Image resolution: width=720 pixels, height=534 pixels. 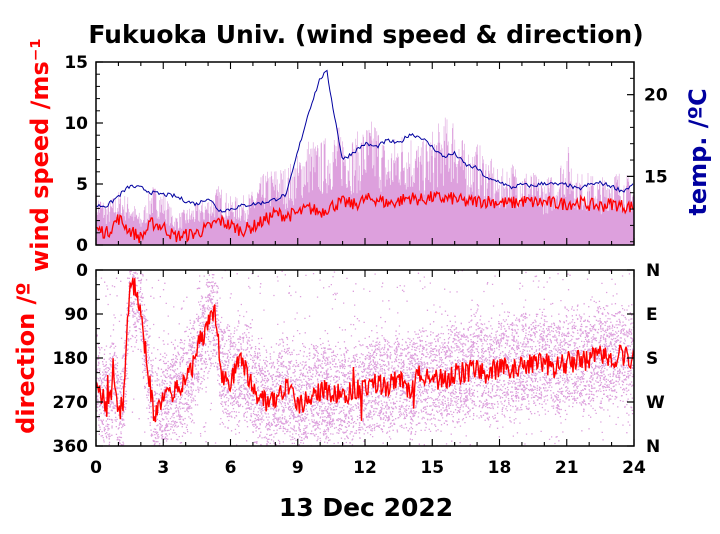 What do you see at coordinates (71, 359) in the screenshot?
I see `dir-tick-label: 180` at bounding box center [71, 359].